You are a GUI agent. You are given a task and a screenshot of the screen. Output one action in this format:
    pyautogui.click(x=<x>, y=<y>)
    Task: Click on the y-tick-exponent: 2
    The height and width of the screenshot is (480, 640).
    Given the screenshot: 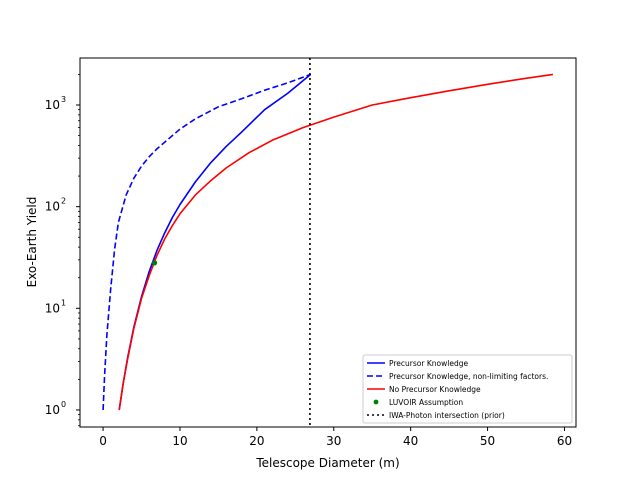 What is the action you would take?
    pyautogui.click(x=63, y=201)
    